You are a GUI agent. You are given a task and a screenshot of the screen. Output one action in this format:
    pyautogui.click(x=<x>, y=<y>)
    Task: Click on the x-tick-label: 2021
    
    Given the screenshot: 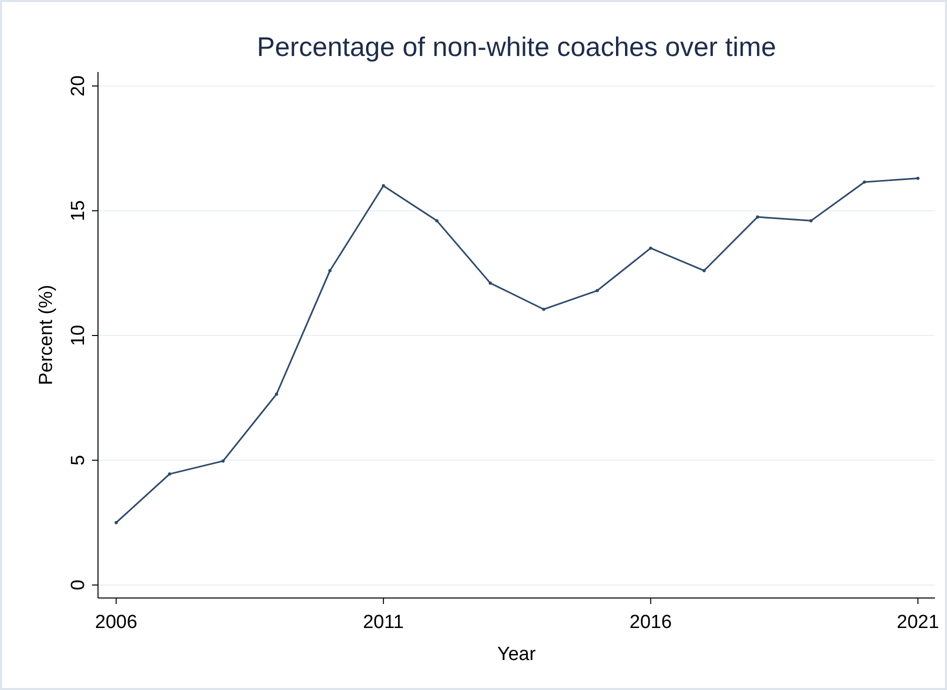 What is the action you would take?
    pyautogui.click(x=918, y=622)
    